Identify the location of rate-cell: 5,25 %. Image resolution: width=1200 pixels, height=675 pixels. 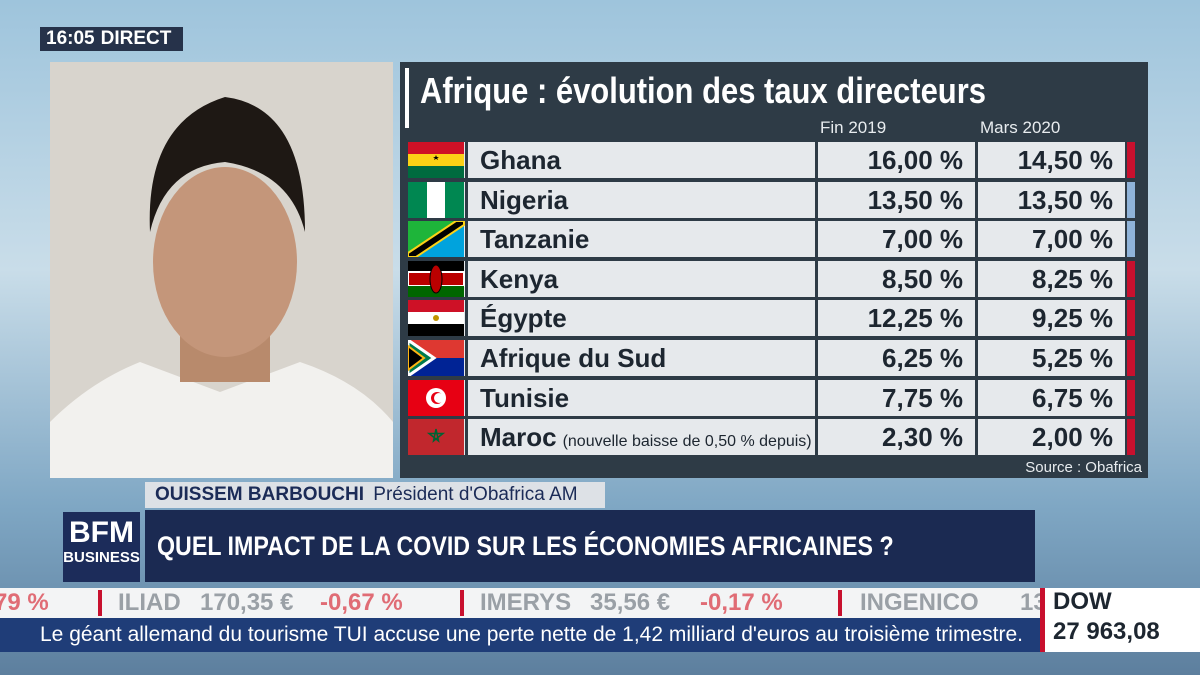
(1051, 358).